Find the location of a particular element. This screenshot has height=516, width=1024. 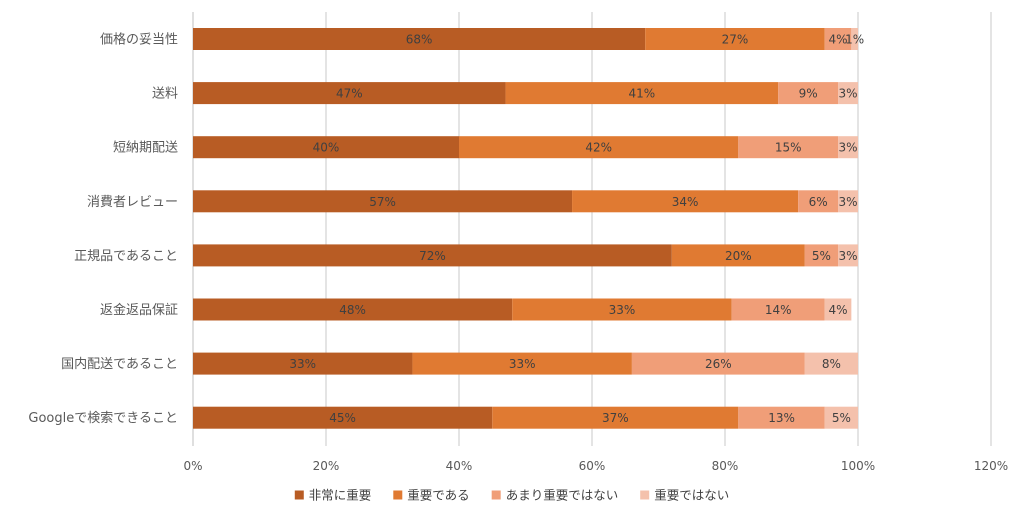

data-label: 9% is located at coordinates (808, 94).